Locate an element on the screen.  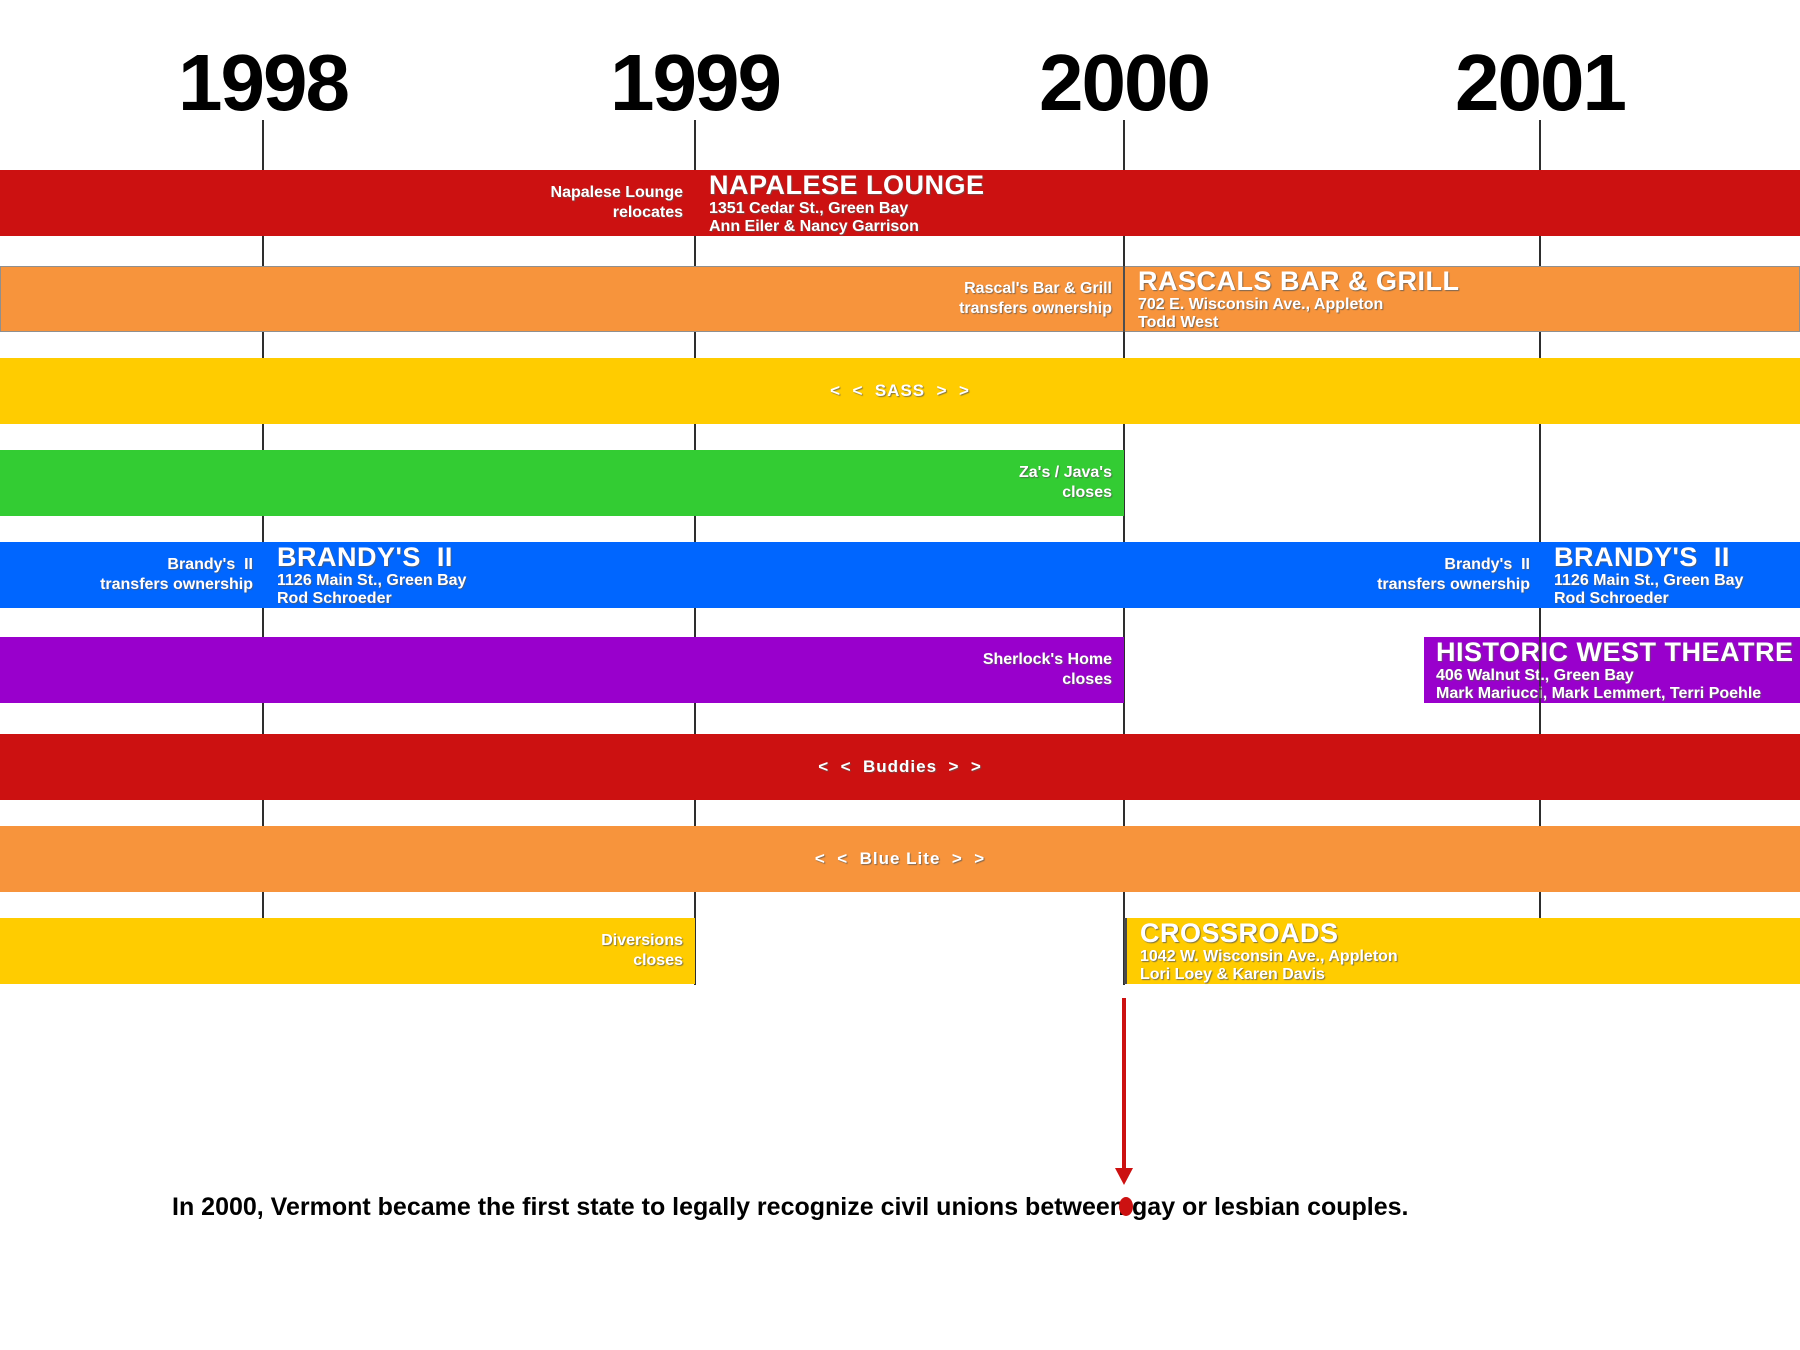
bar-diversions is located at coordinates (347, 951).